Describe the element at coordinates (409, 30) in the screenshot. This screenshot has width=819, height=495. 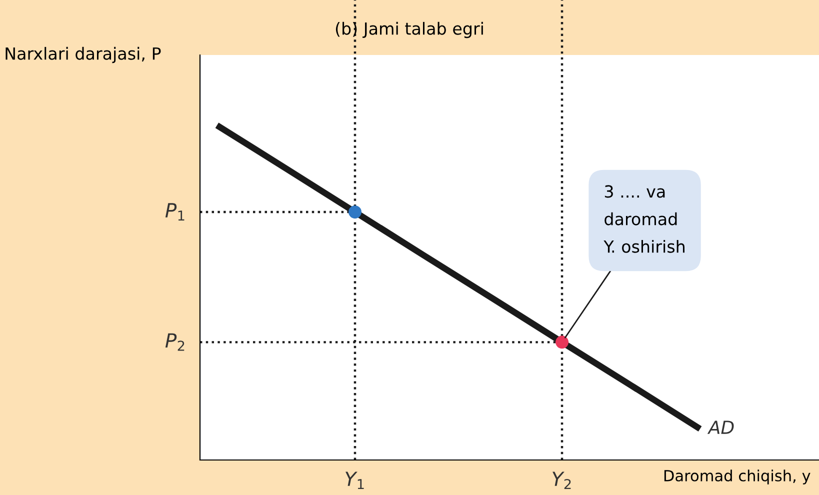
I see `chart-title: (b) Jami talab egri` at that location.